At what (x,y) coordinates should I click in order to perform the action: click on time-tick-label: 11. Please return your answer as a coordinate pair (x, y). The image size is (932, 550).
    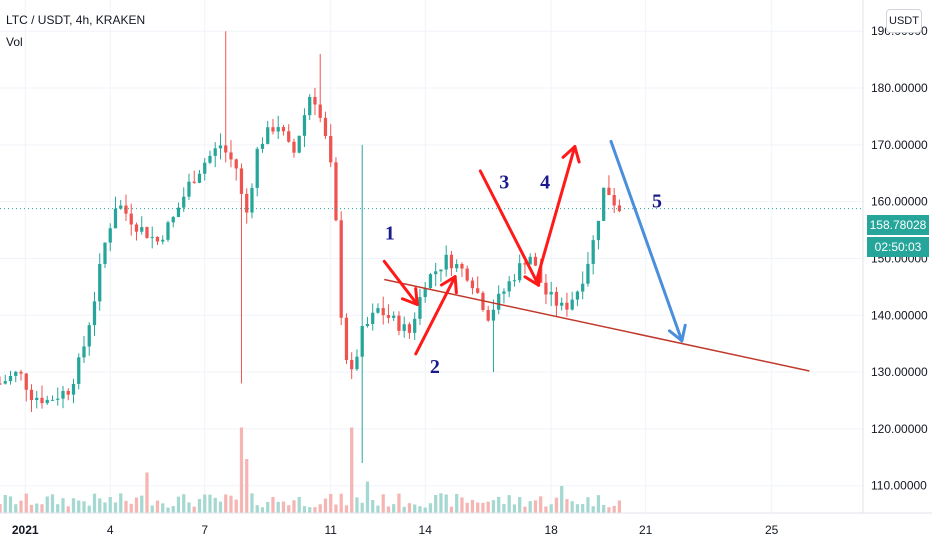
    Looking at the image, I should click on (330, 530).